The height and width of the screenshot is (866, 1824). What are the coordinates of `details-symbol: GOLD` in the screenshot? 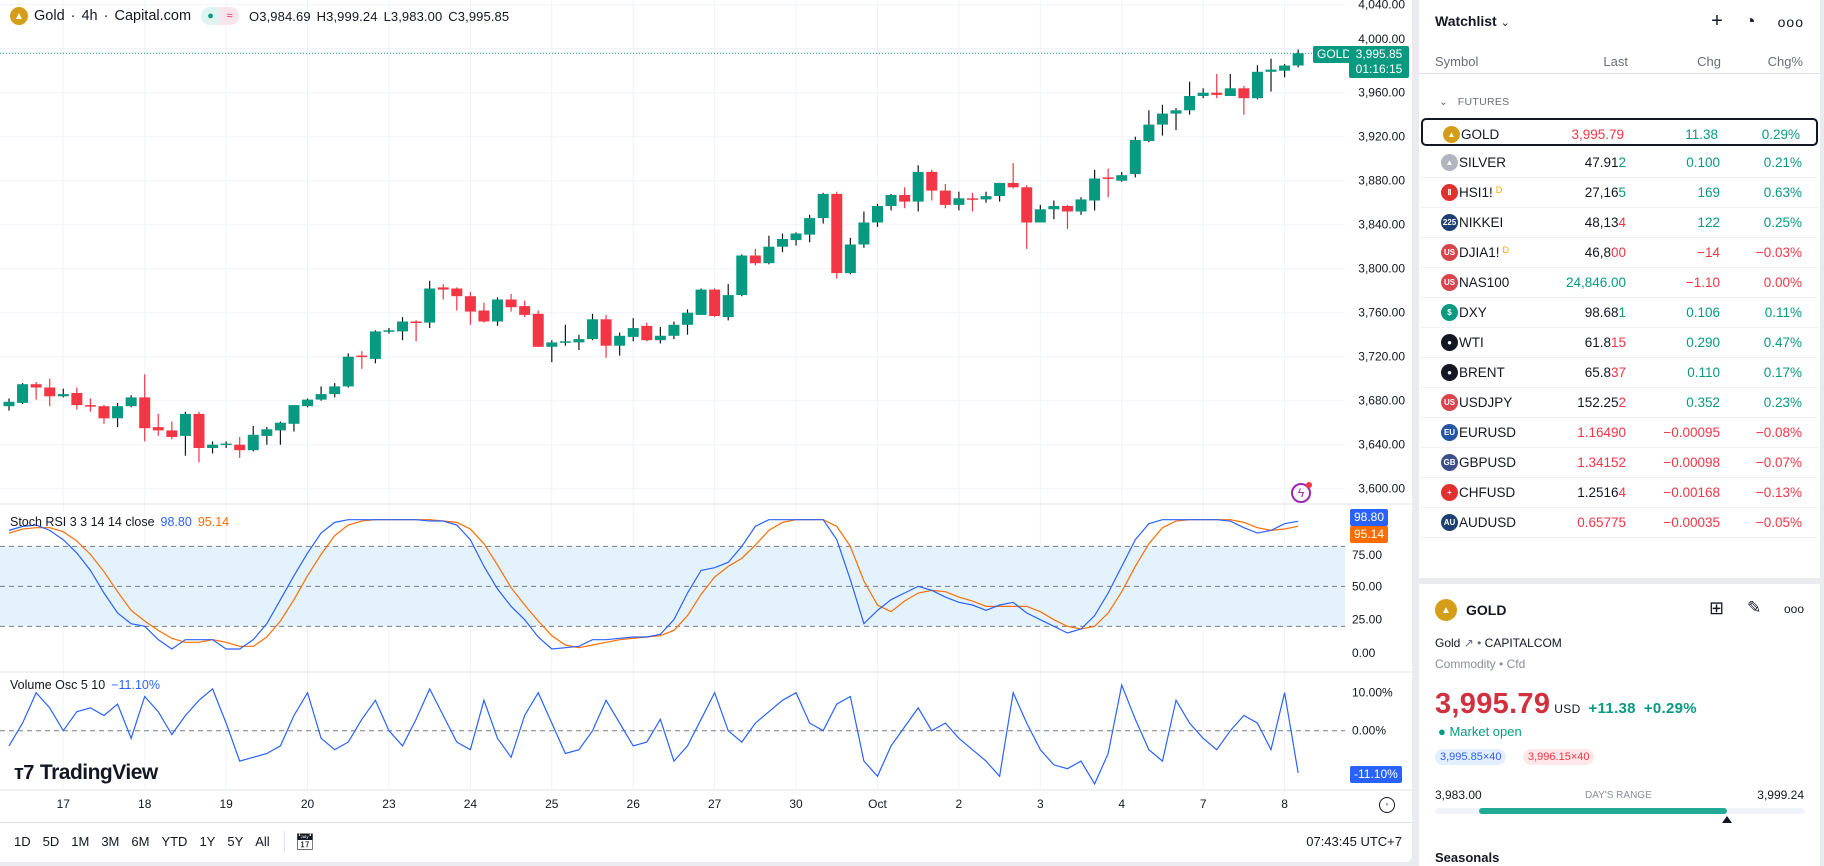 It's located at (1486, 610).